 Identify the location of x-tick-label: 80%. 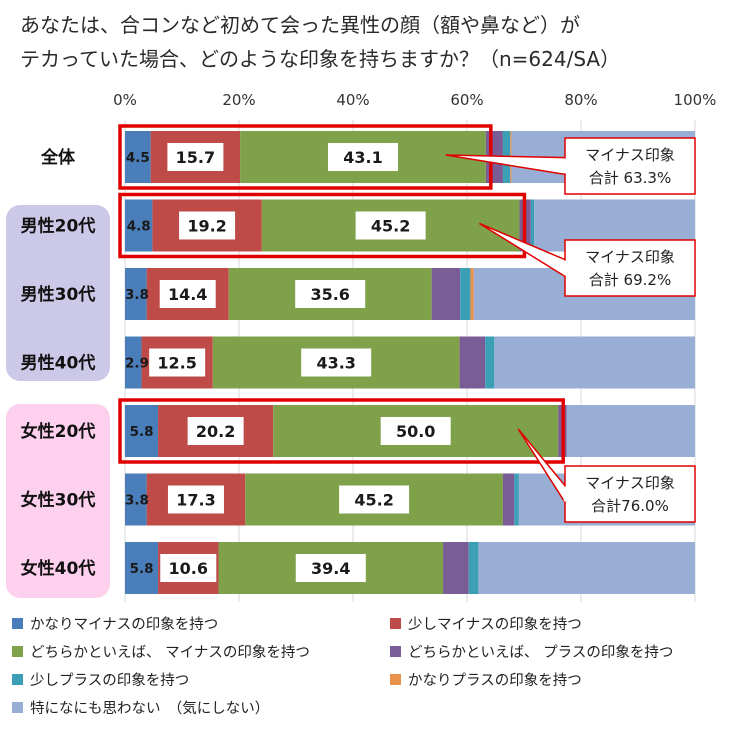
(580, 100).